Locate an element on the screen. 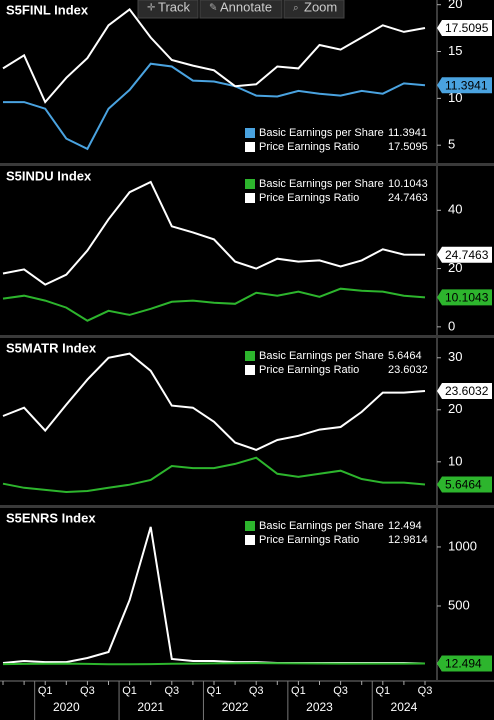  last-value-label: 10.1043 is located at coordinates (467, 298).